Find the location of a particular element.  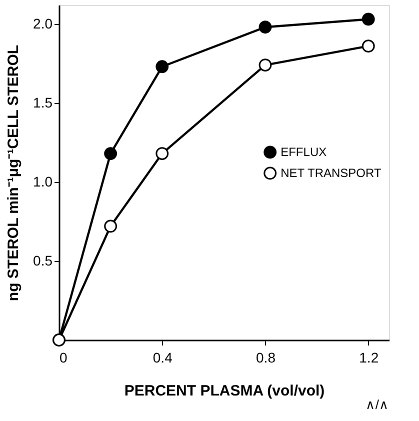

x-tick-label: 0 is located at coordinates (64, 358).